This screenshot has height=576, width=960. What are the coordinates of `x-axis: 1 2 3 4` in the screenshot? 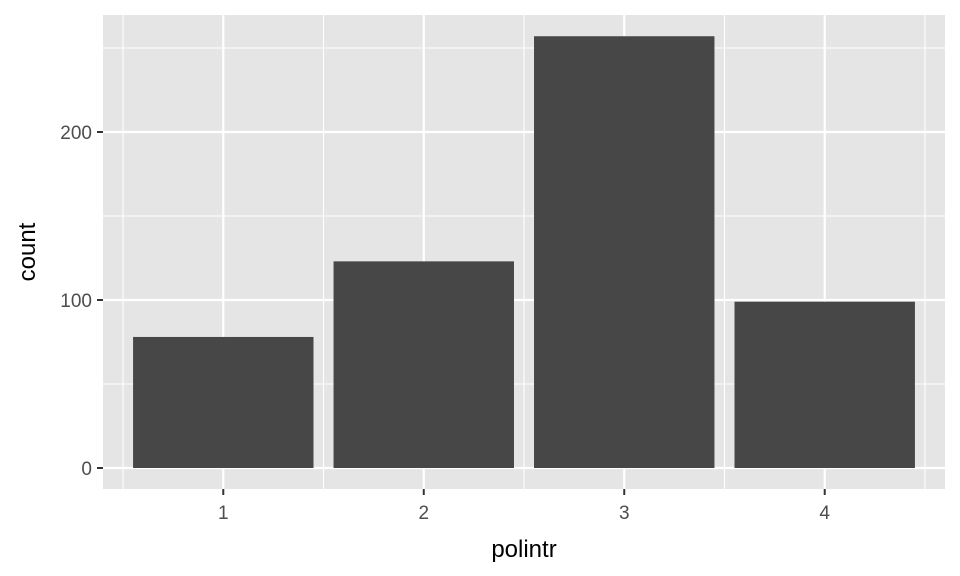 It's located at (524, 506).